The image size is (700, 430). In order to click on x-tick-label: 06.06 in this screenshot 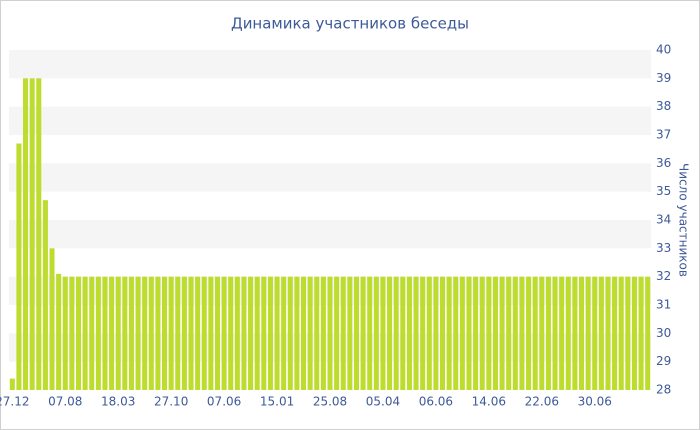, I will do `click(436, 402)`.